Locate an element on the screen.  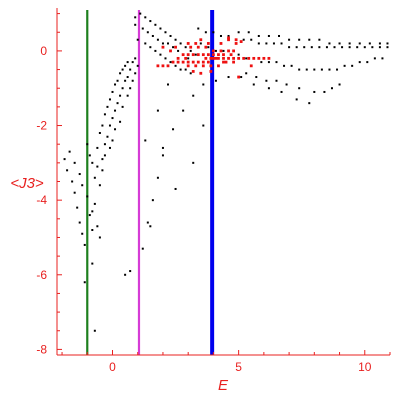
x-axis-title: E is located at coordinates (223, 385).